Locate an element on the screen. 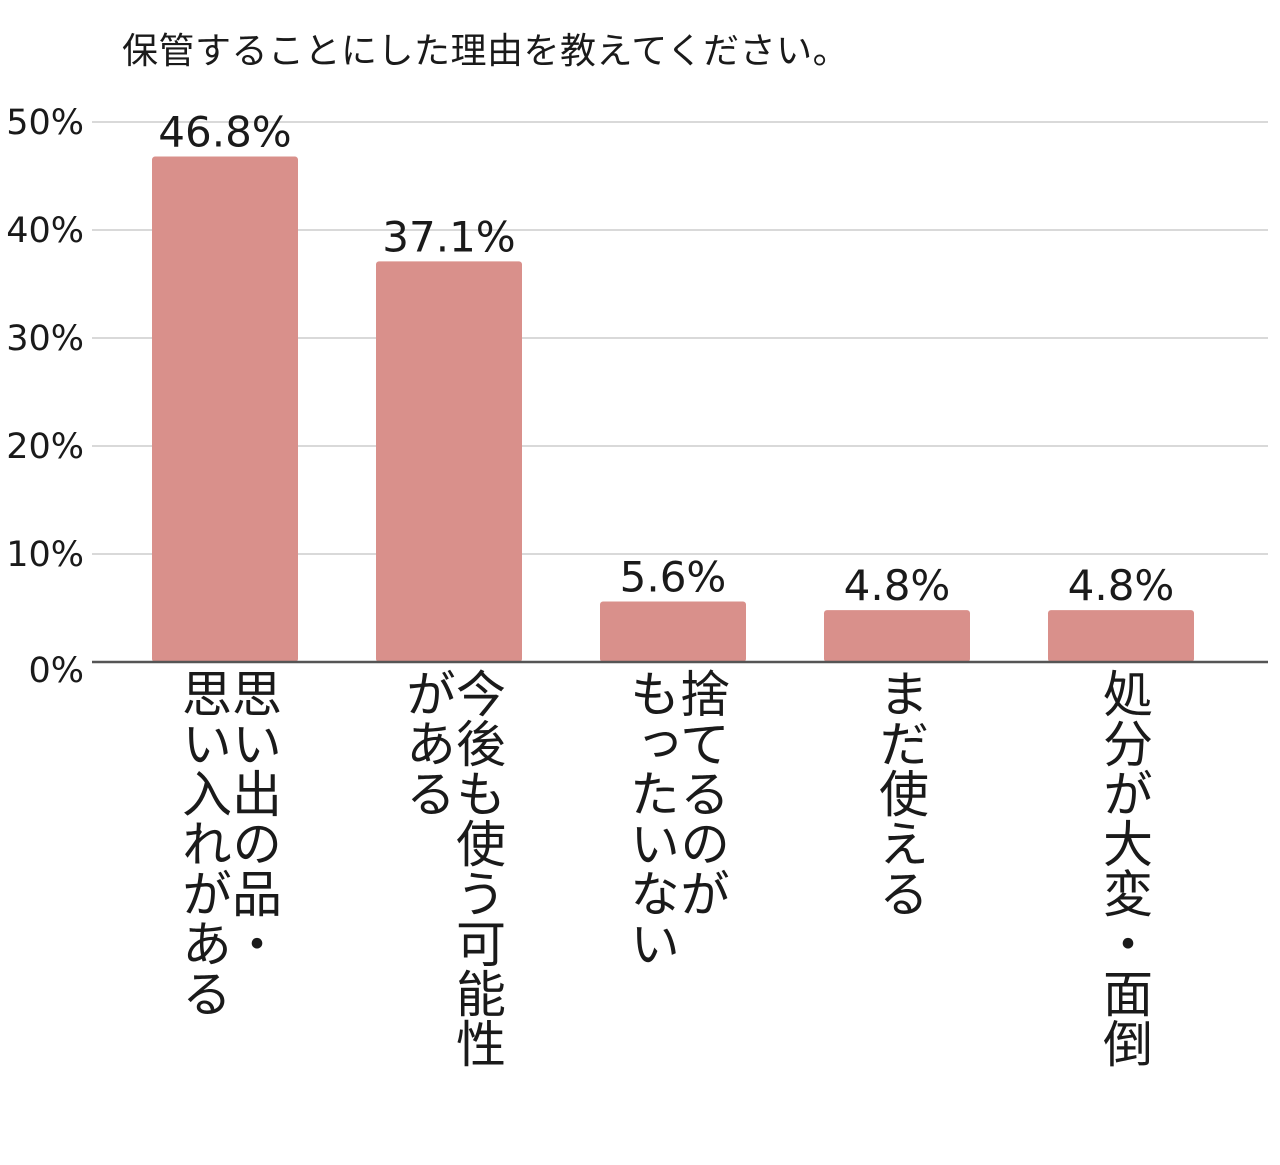 The width and height of the screenshot is (1280, 1165). y-tick-label: 40% is located at coordinates (45, 231).